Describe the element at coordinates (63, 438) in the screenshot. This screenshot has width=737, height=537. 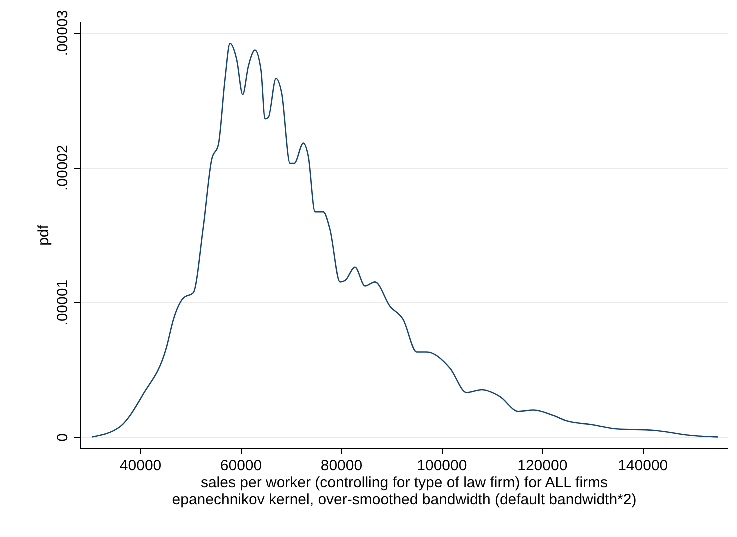
I see `y-tick-label: 0` at that location.